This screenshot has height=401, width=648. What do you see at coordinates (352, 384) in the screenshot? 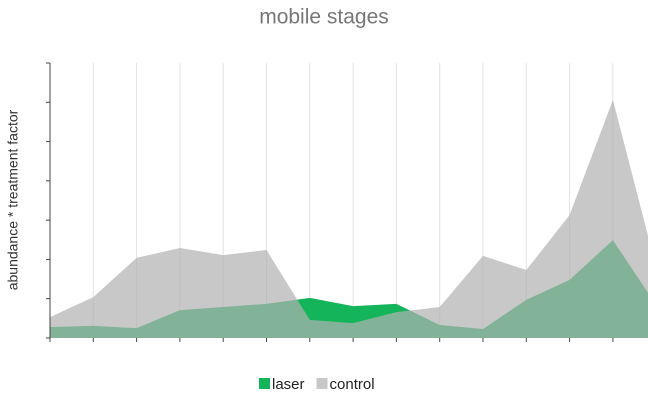
I see `legend-label: control` at bounding box center [352, 384].